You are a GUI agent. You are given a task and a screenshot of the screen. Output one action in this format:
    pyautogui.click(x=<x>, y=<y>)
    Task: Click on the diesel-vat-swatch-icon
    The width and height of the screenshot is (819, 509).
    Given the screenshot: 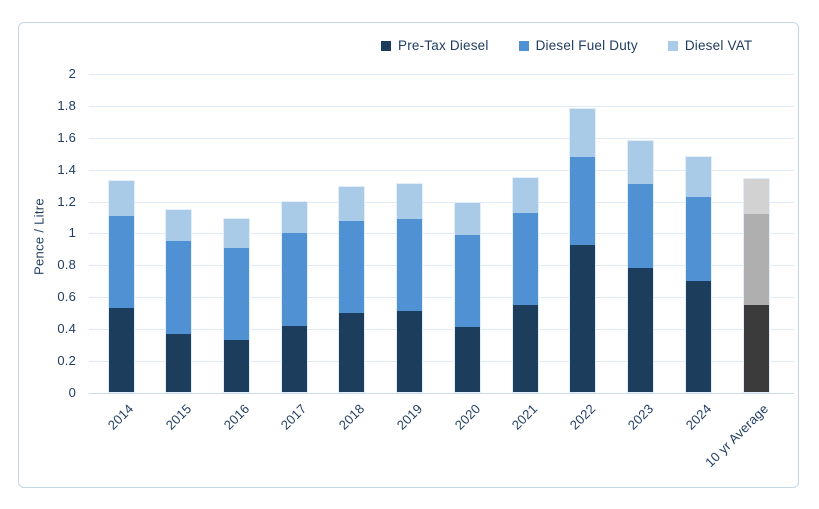 What is the action you would take?
    pyautogui.click(x=672, y=45)
    